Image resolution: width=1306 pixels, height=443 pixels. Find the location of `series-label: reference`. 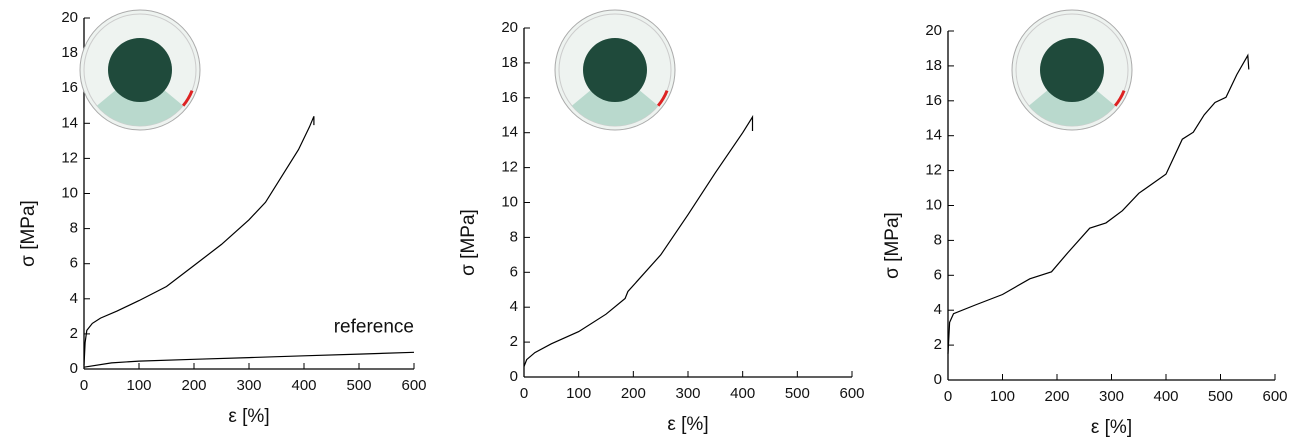

series-label: reference is located at coordinates (374, 326).